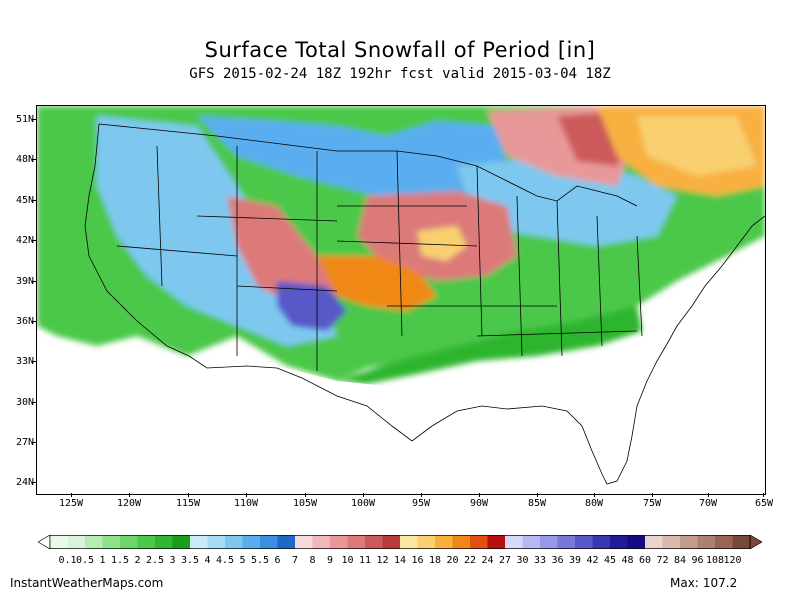 The image size is (800, 600). Describe the element at coordinates (755, 542) in the screenshot. I see `colorbar-over-arrow` at that location.